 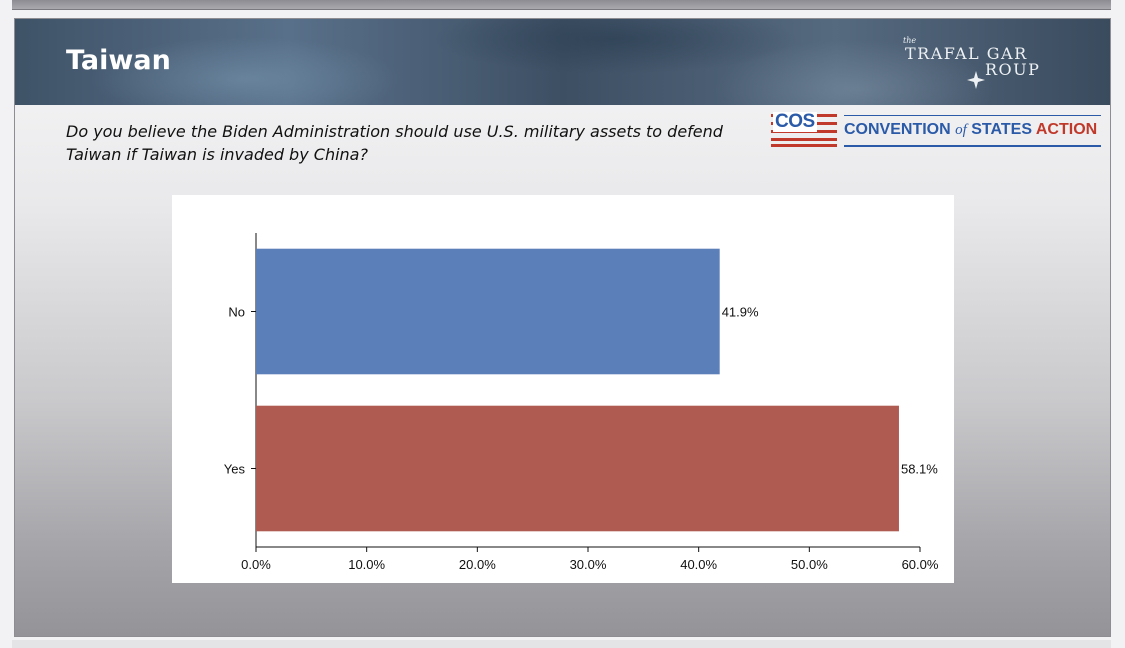 I want to click on convention-of-states-logo: COS CONVENTION of STATES ACTION, so click(x=938, y=129).